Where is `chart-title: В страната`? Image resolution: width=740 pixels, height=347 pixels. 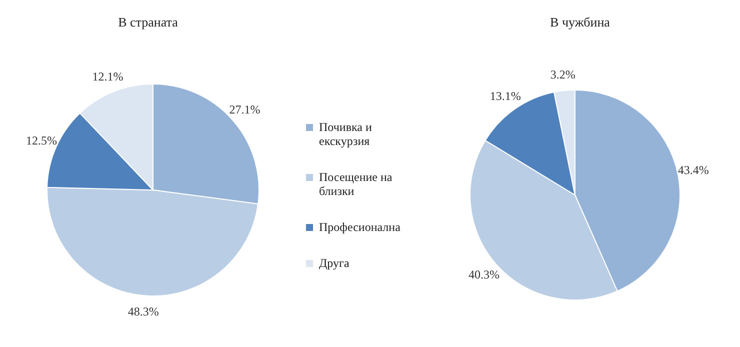 chart-title: В страната is located at coordinates (148, 22).